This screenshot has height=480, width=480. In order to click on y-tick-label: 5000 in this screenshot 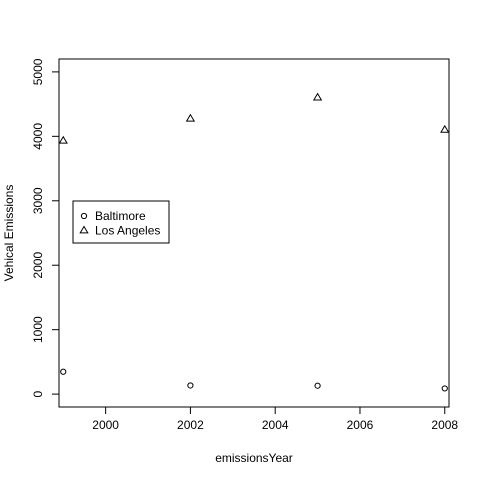, I will do `click(38, 71)`.